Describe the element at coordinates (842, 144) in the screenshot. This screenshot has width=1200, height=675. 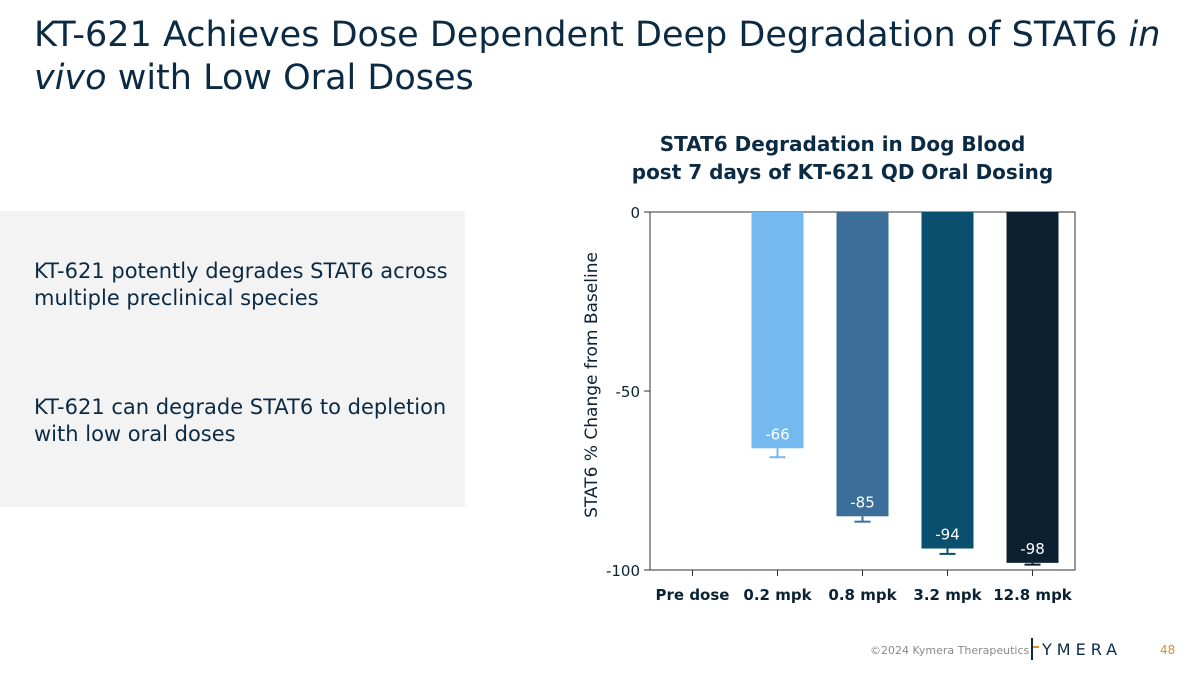
I see `chart-title-line-1: STAT6 Degradation in Dog Blood` at that location.